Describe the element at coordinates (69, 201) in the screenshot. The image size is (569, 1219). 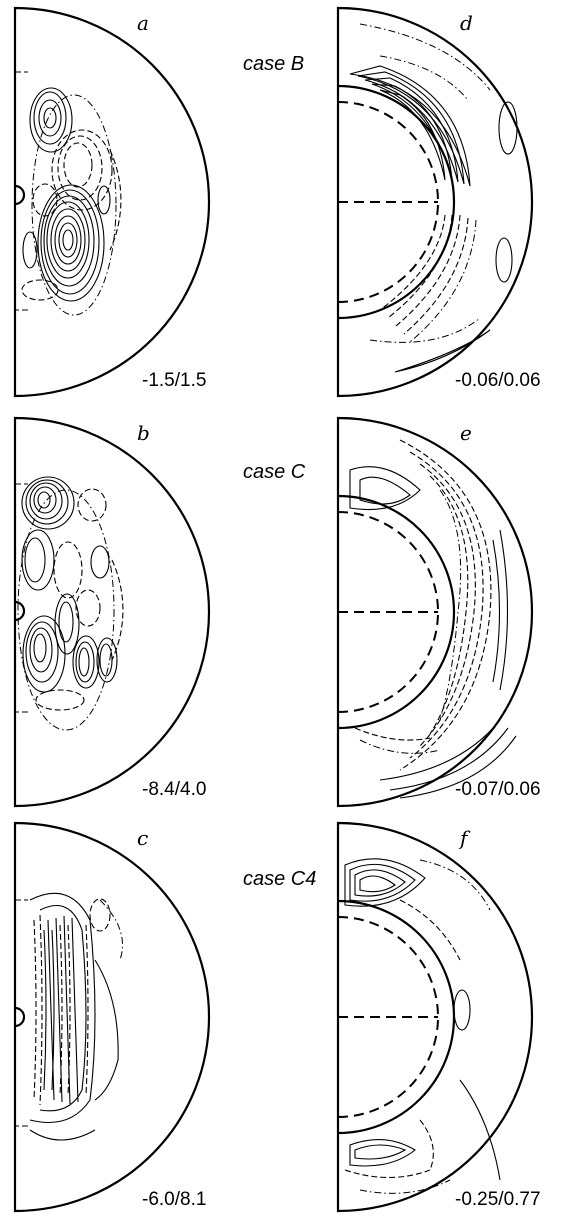
I see `panel-a-contours` at that location.